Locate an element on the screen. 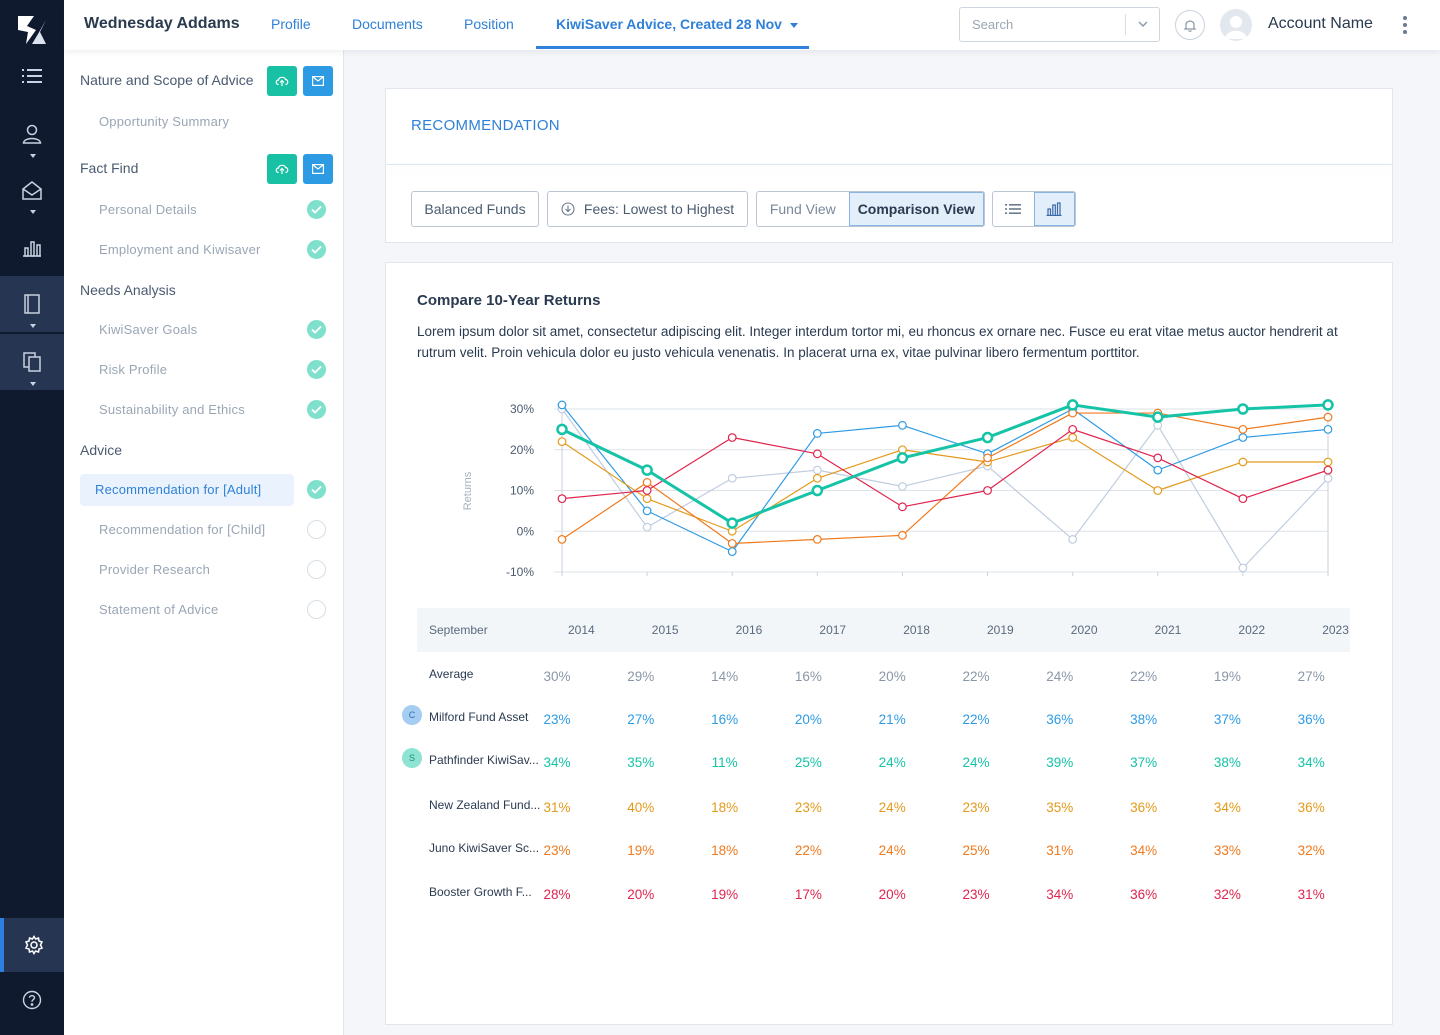  fund-badge: S is located at coordinates (412, 758).